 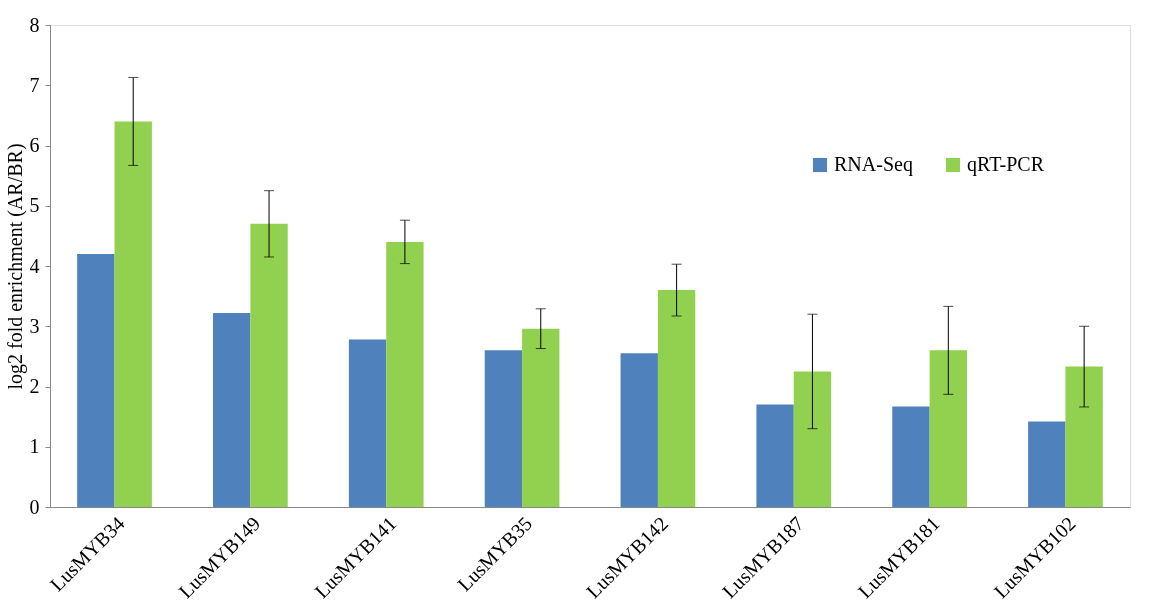 I want to click on legend-label: qRT-PCR, so click(x=1006, y=164).